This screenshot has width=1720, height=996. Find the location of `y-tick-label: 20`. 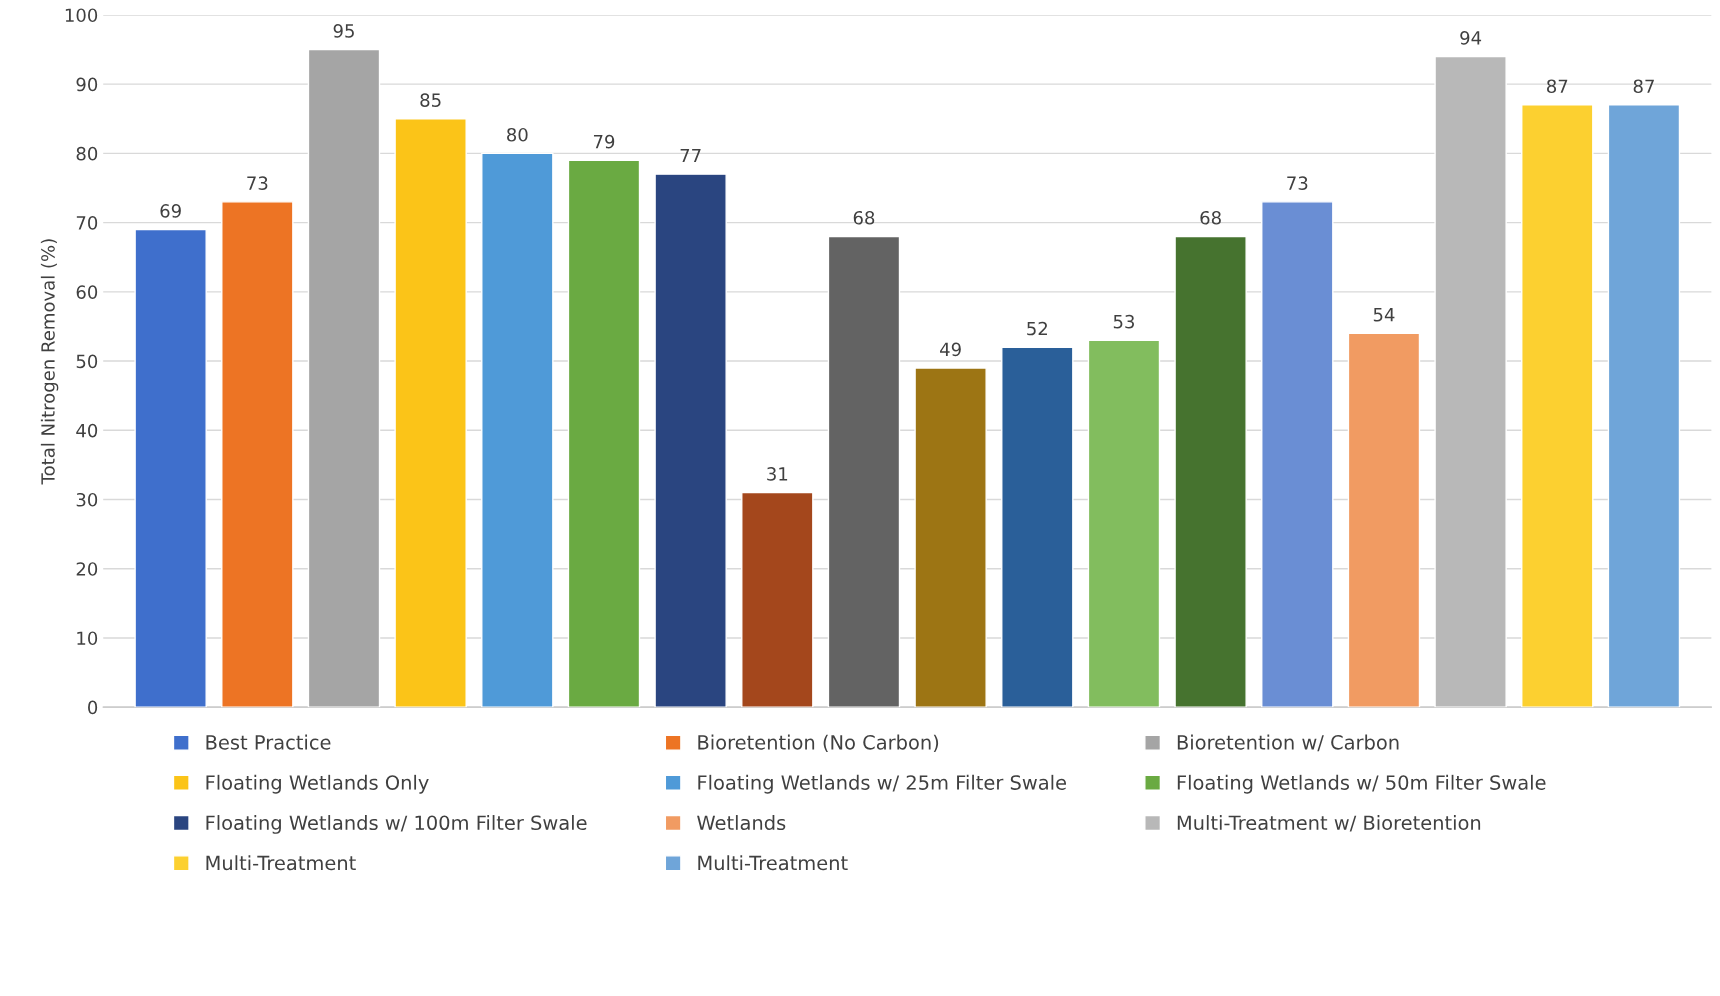

y-tick-label: 20 is located at coordinates (87, 569).